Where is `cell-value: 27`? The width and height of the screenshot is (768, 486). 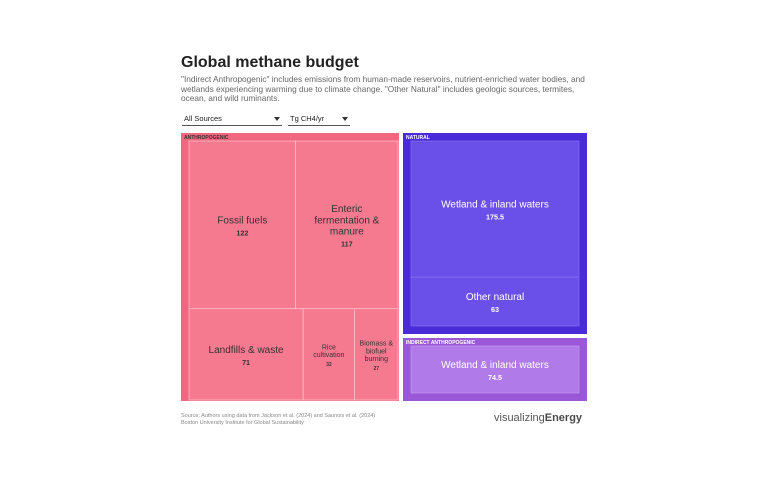
cell-value: 27 is located at coordinates (376, 369).